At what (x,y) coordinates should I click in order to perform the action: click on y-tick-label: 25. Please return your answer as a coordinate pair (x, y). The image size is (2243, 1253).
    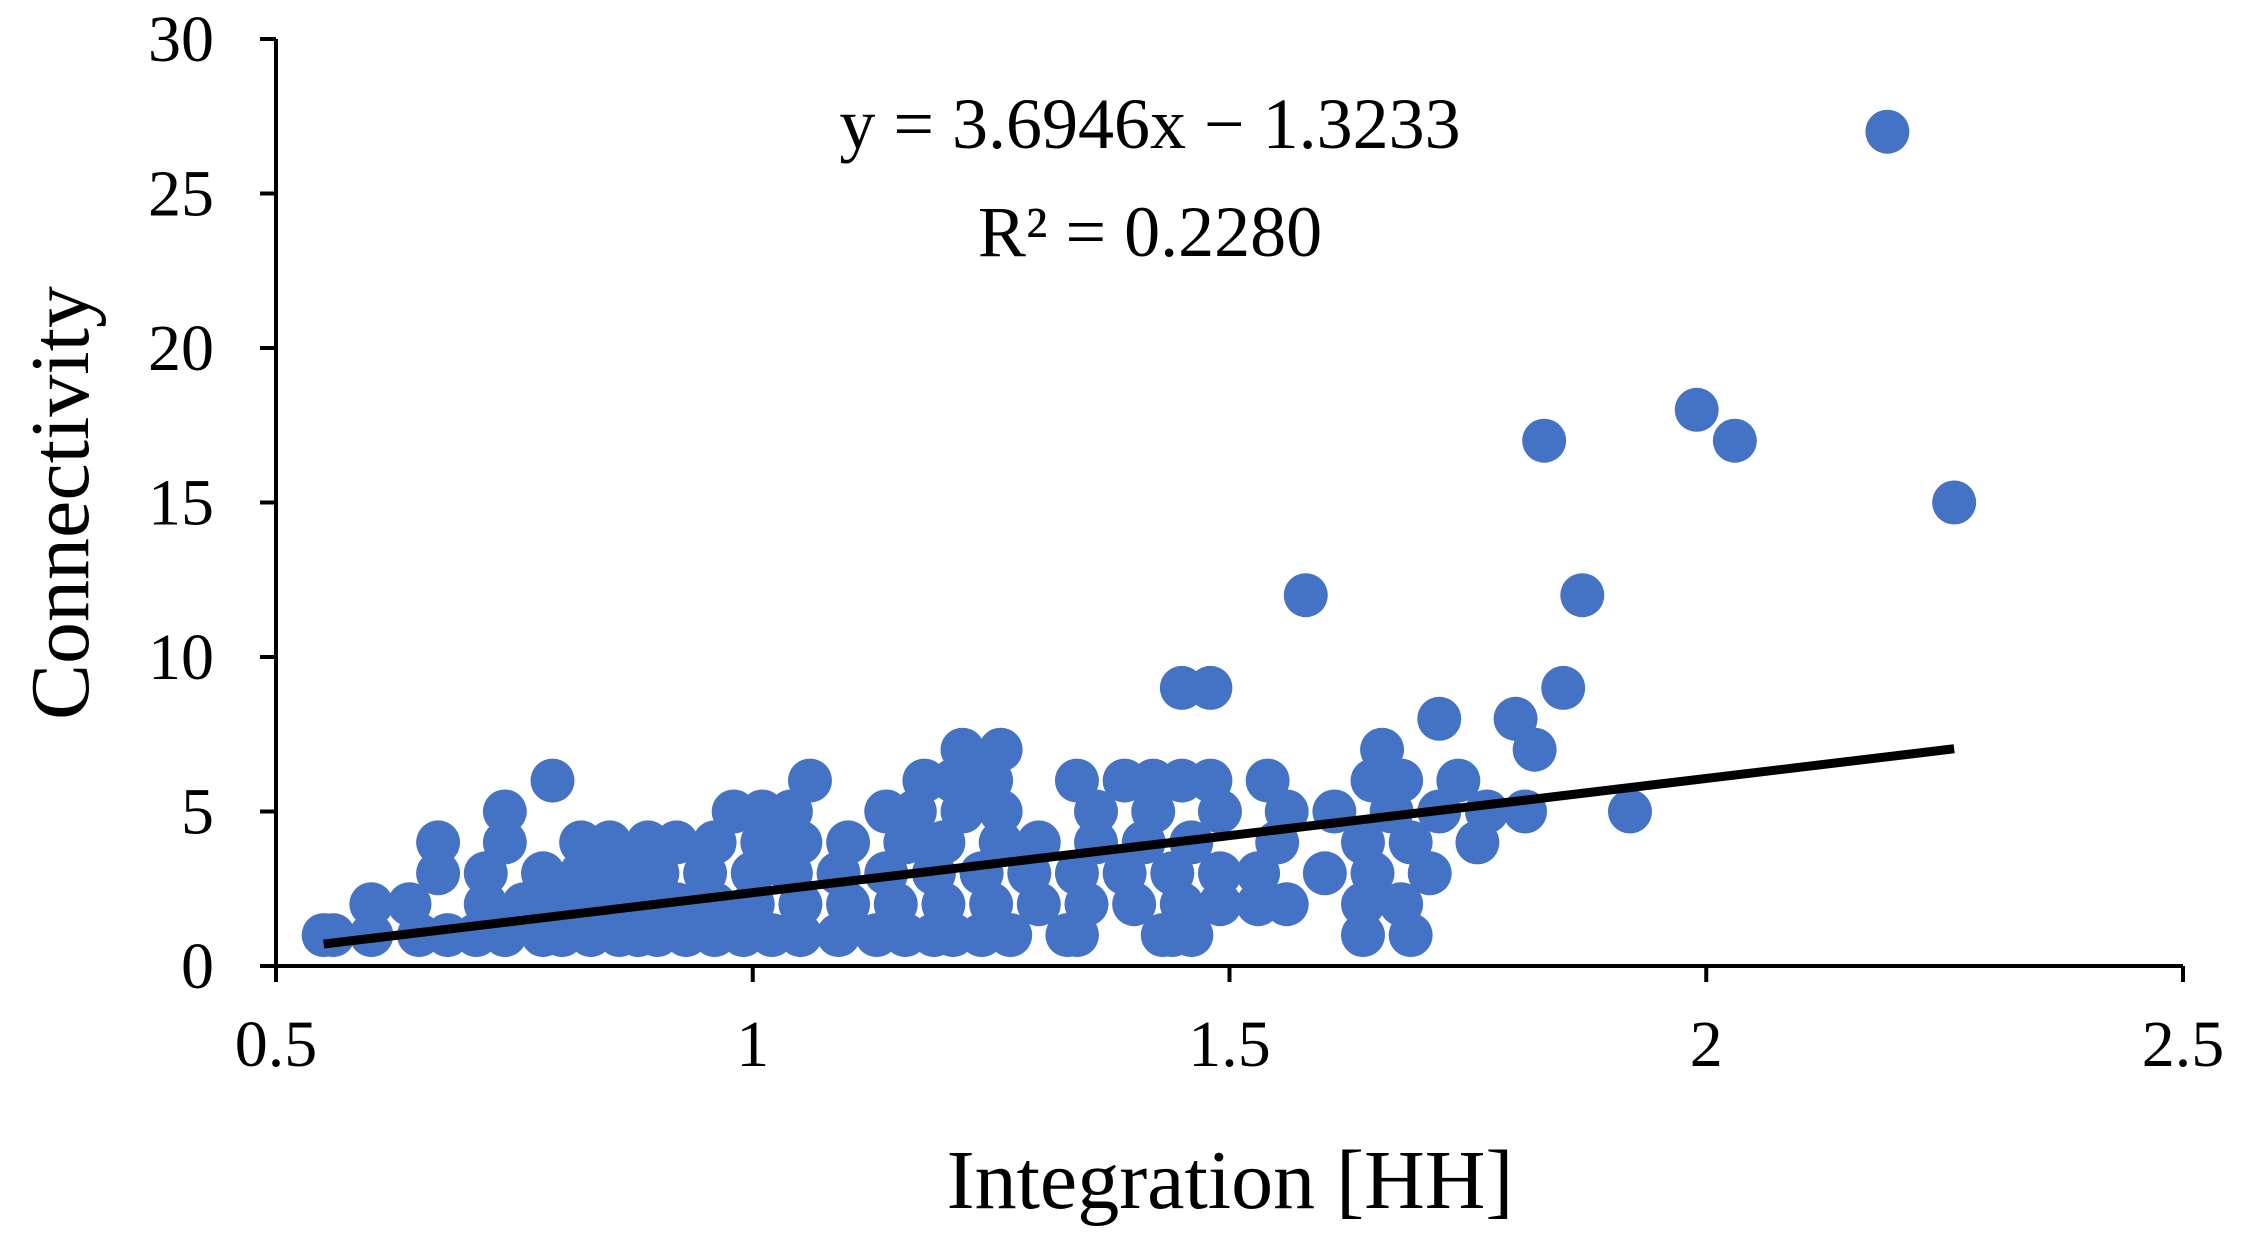
    Looking at the image, I should click on (181, 194).